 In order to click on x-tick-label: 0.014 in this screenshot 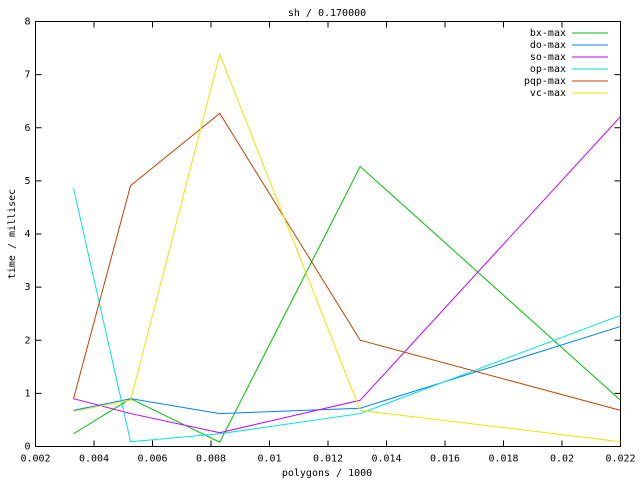, I will do `click(386, 459)`.